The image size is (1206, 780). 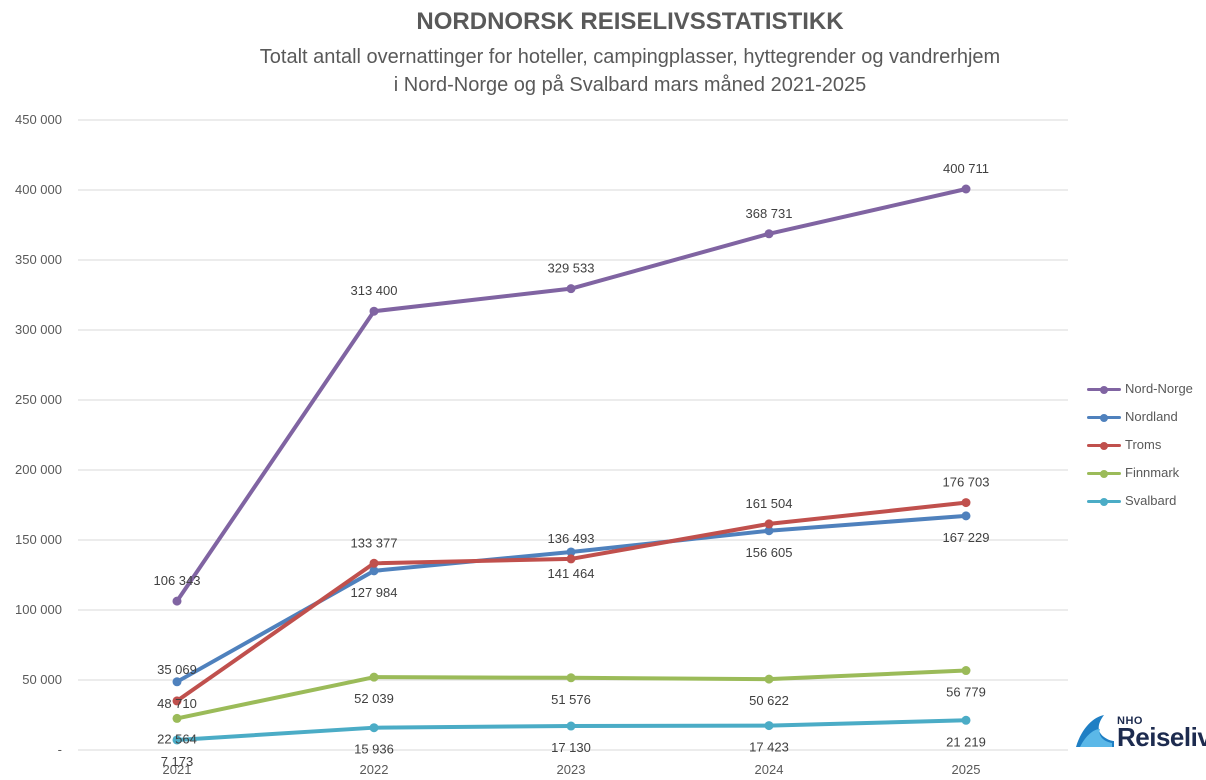 What do you see at coordinates (38, 399) in the screenshot?
I see `y-tick-label: 250 000` at bounding box center [38, 399].